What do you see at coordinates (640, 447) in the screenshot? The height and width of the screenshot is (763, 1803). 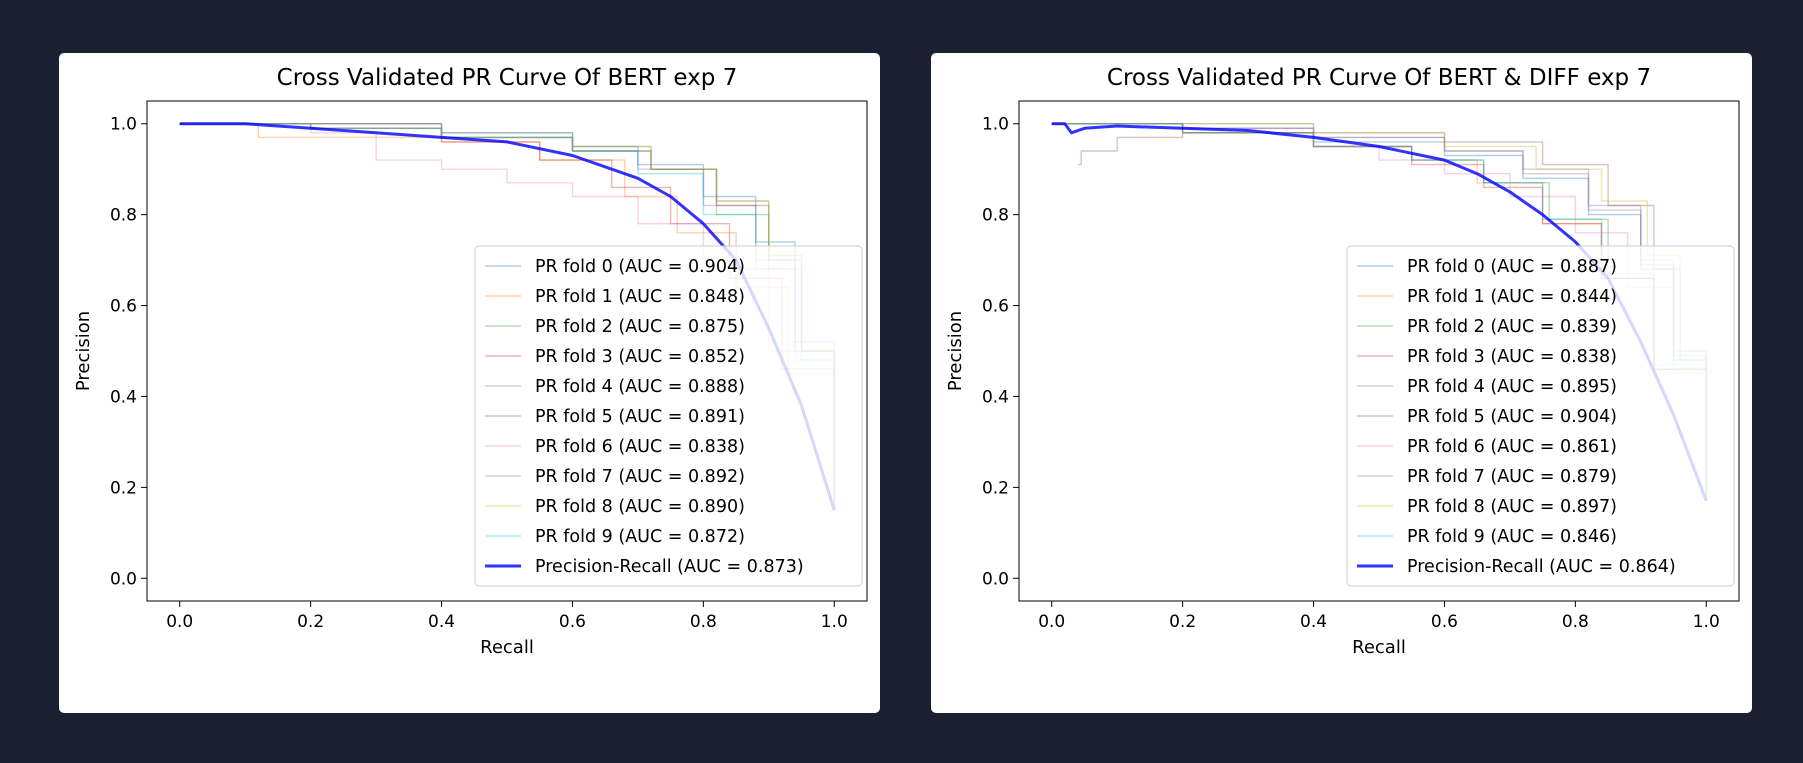 I see `legend-entry-fold-6: PR fold 6 (AUC = 0.838)` at bounding box center [640, 447].